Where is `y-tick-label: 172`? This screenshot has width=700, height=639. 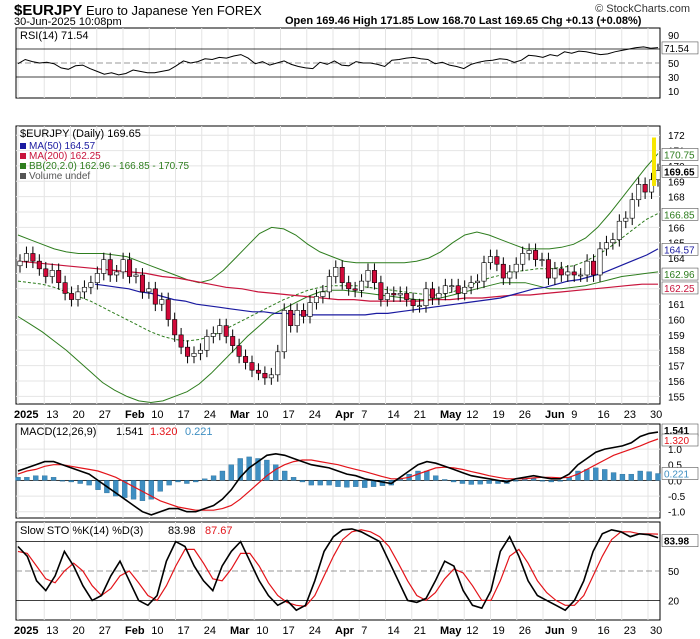 y-tick-label: 172 is located at coordinates (676, 136).